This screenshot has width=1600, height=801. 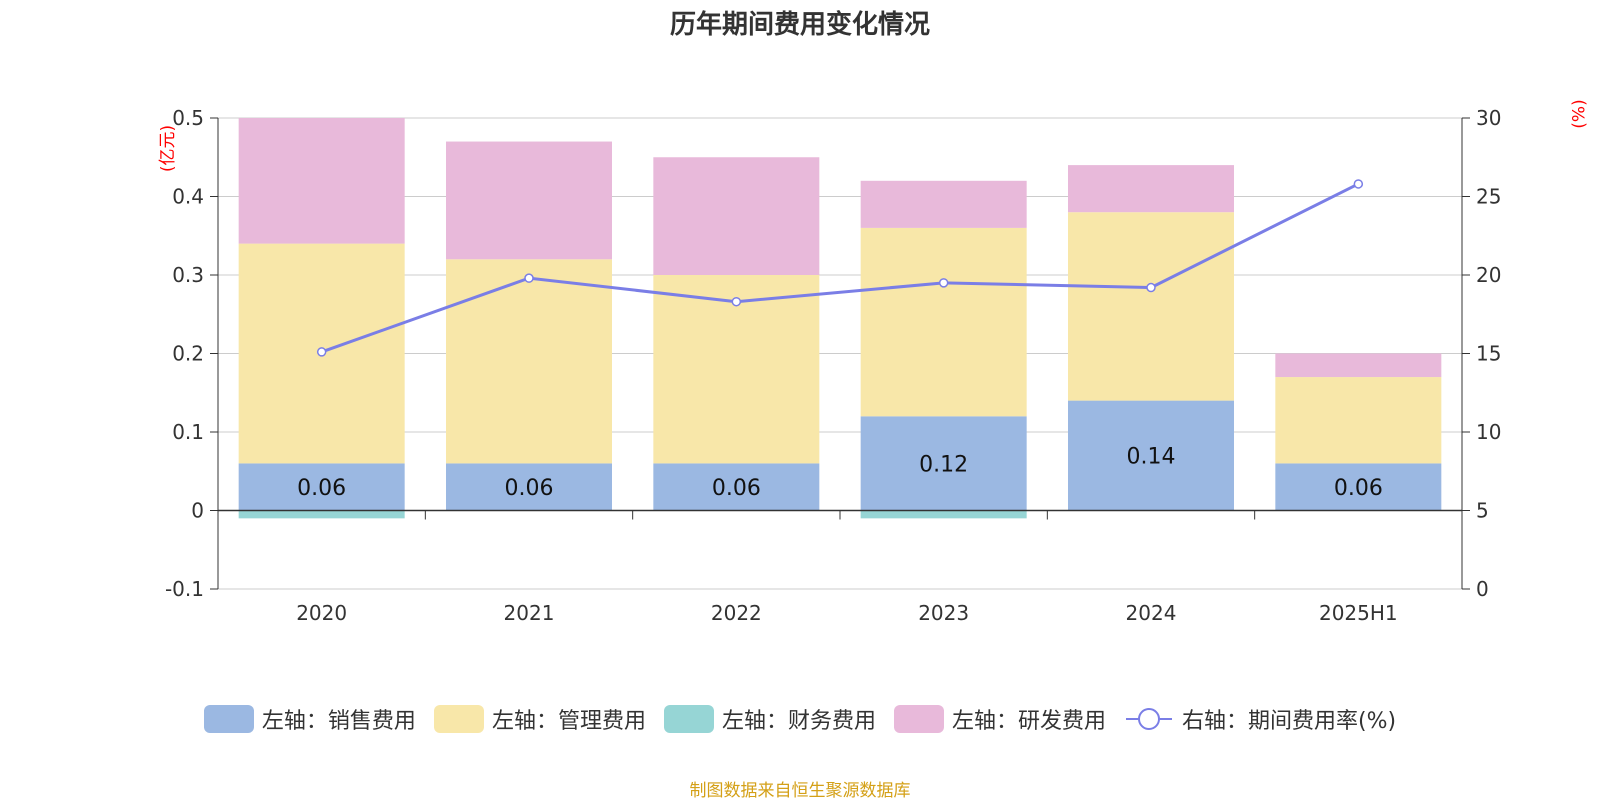 I want to click on legend-label: 右轴：期间费用率(%), so click(x=1289, y=721).